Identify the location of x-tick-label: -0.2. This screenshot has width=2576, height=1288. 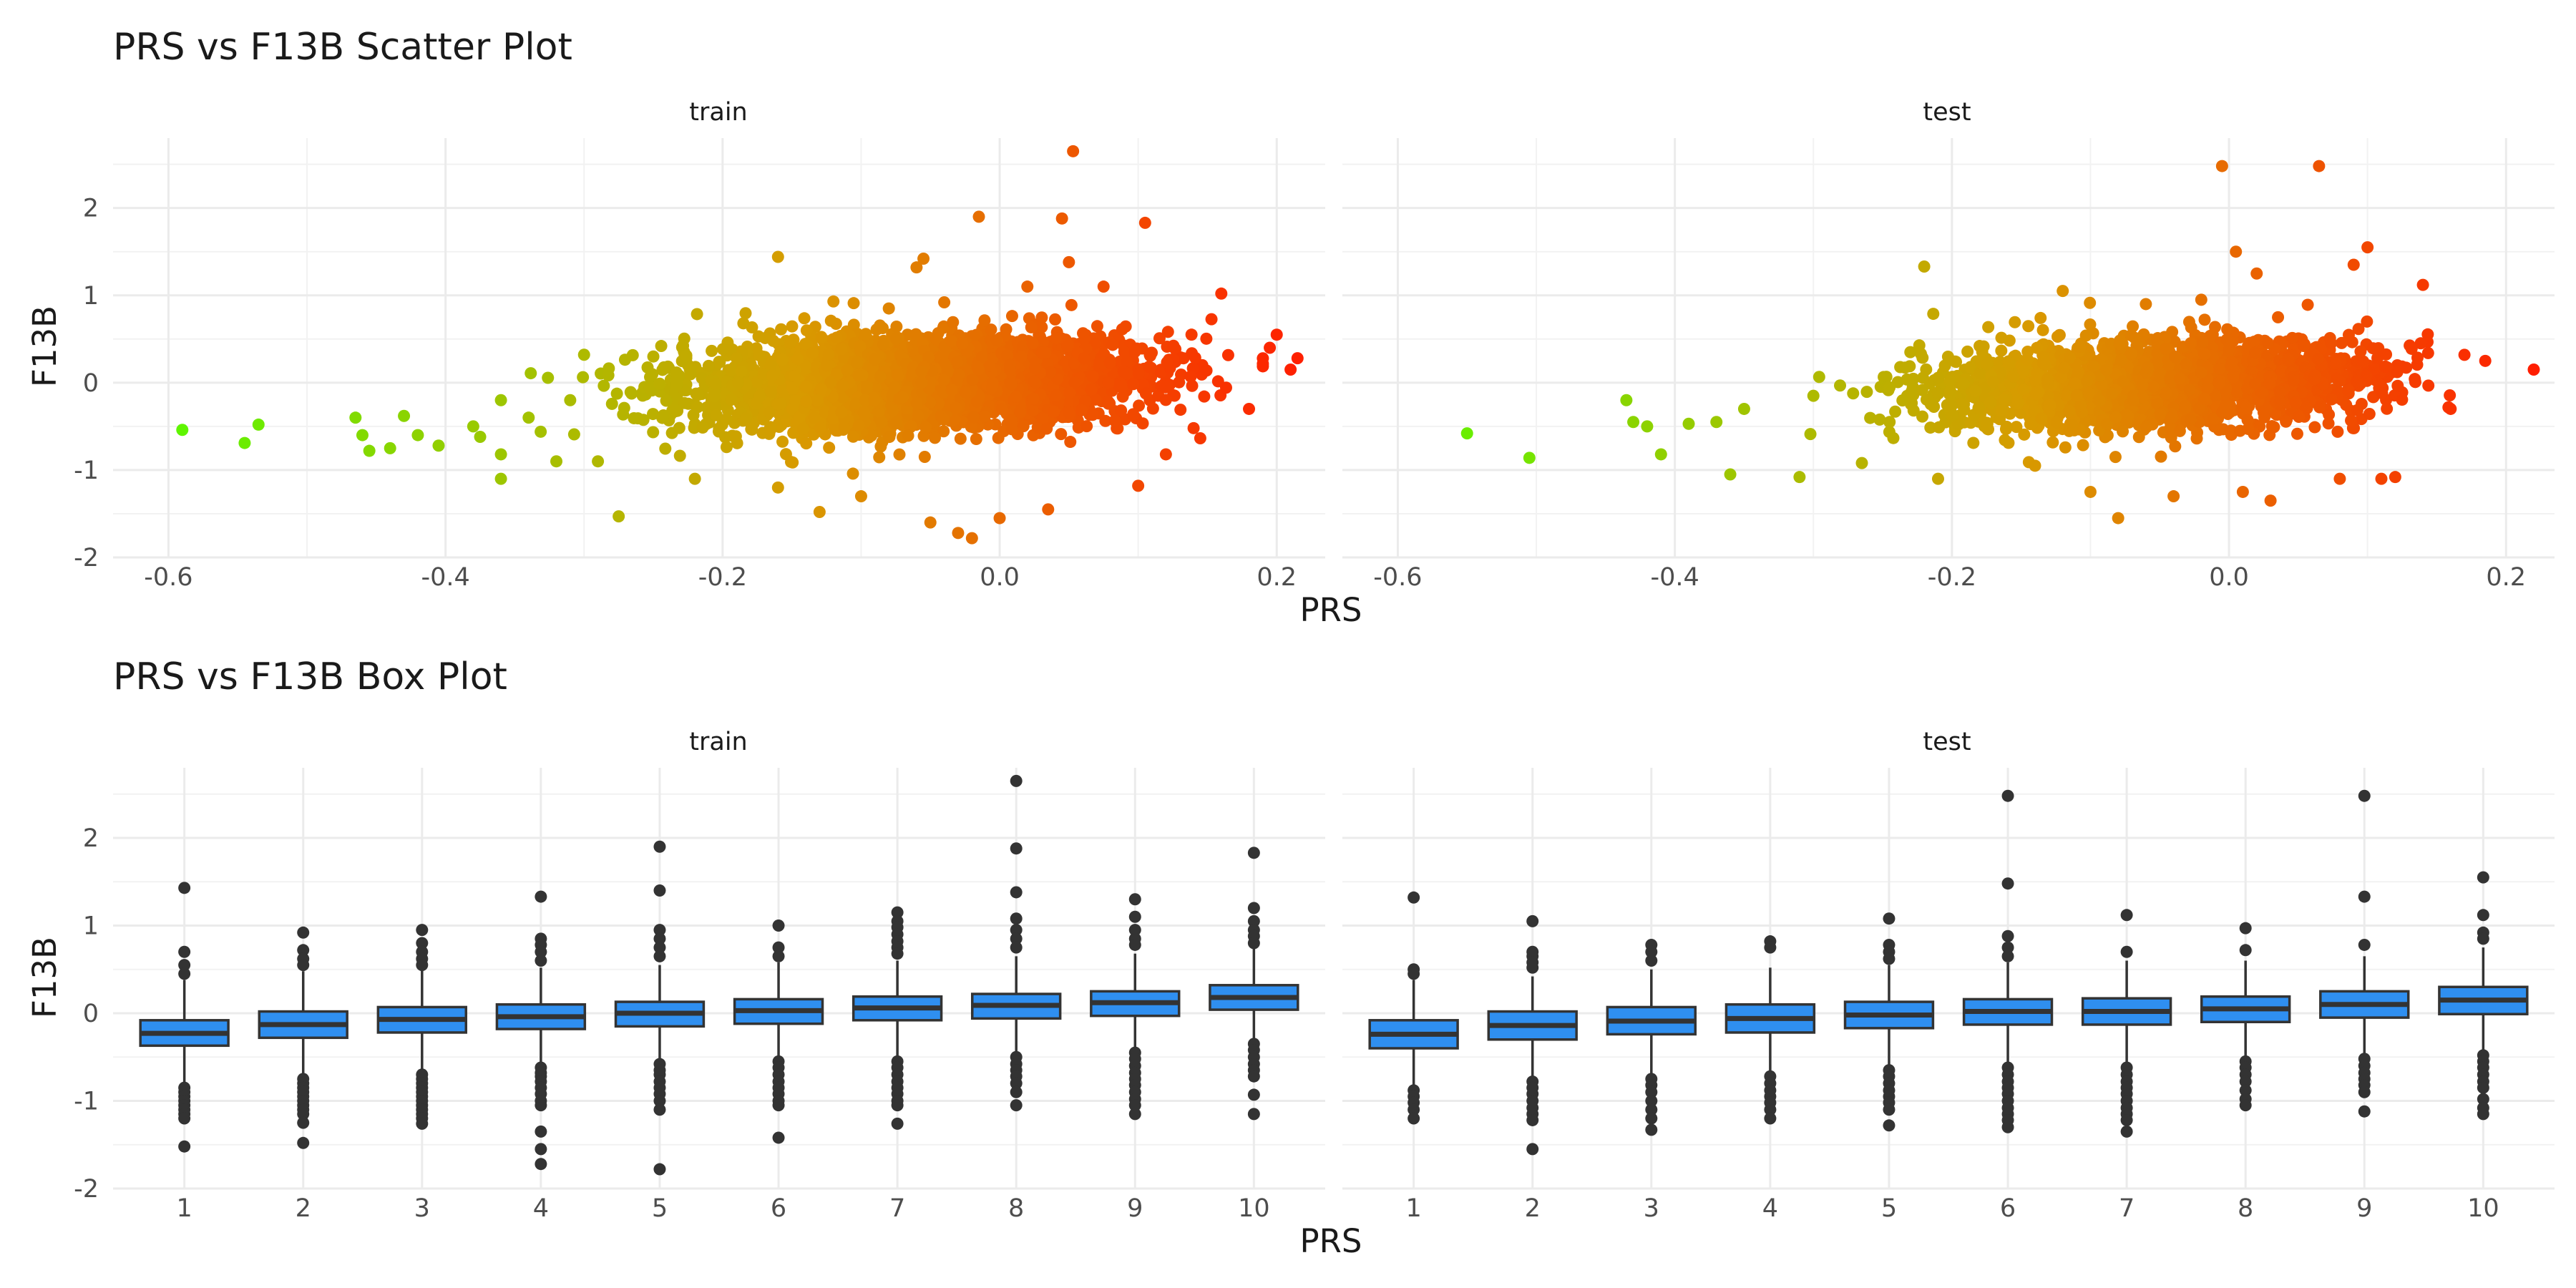
(1952, 577).